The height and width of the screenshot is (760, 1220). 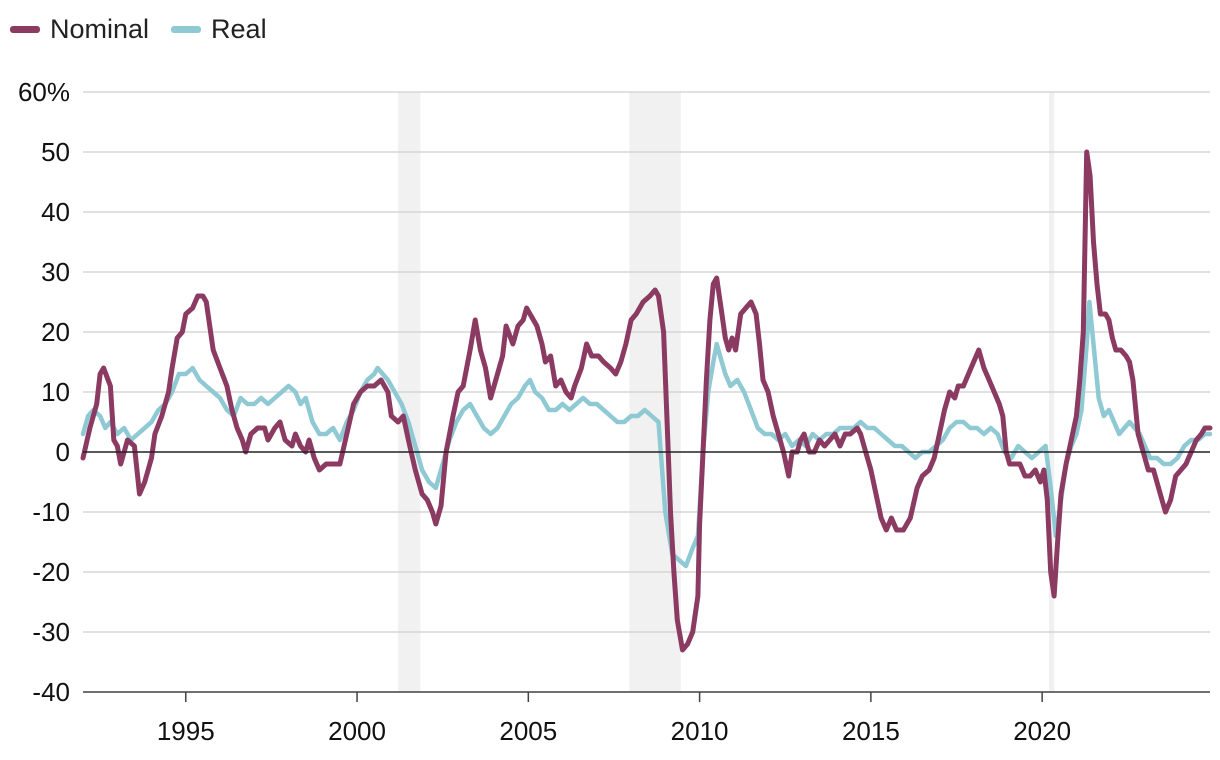 I want to click on legend-swatch-nominal, so click(x=25, y=29).